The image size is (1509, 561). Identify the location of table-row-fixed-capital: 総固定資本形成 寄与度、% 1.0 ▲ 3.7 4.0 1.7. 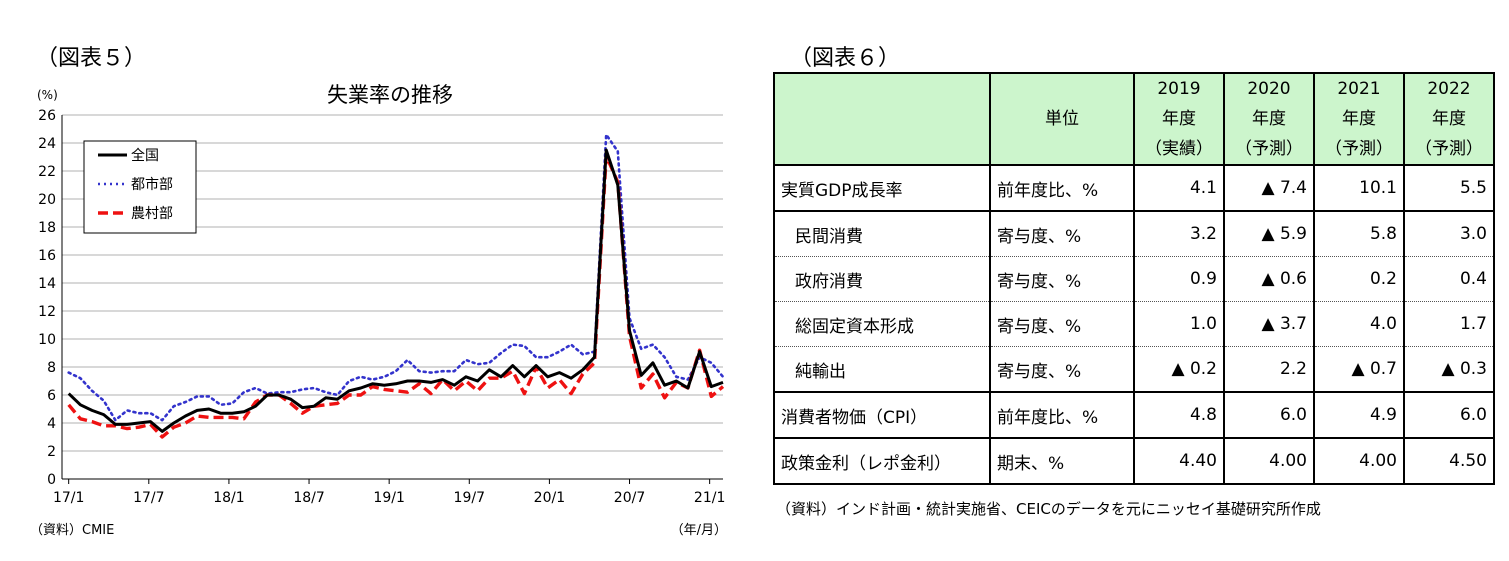
(1134, 324).